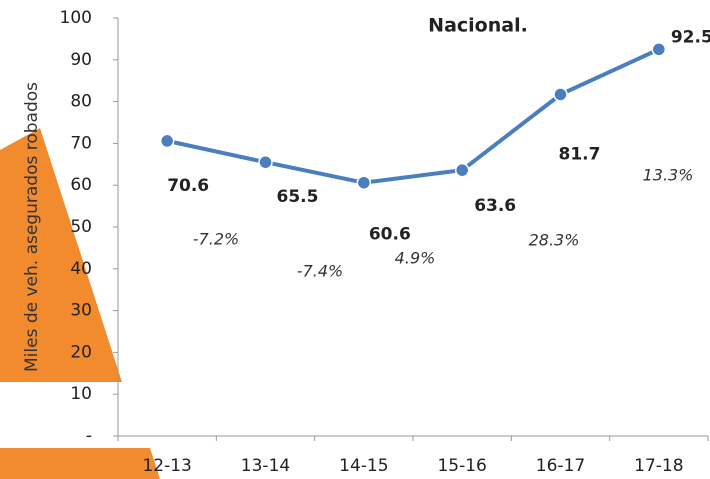  What do you see at coordinates (81, 269) in the screenshot?
I see `y-tick-label: 40` at bounding box center [81, 269].